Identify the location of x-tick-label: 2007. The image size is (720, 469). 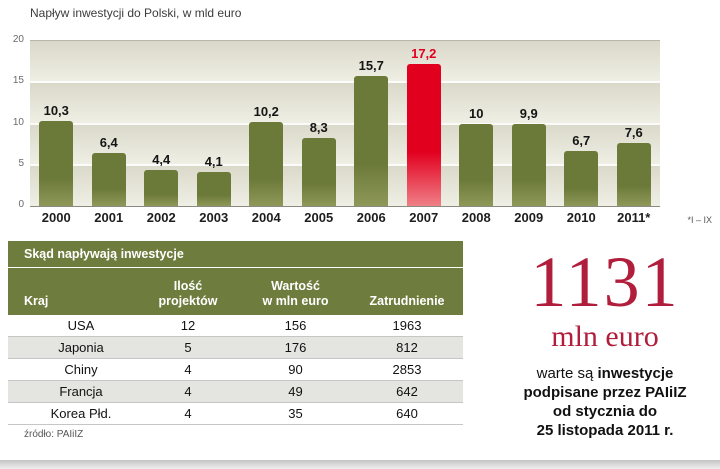
(424, 217).